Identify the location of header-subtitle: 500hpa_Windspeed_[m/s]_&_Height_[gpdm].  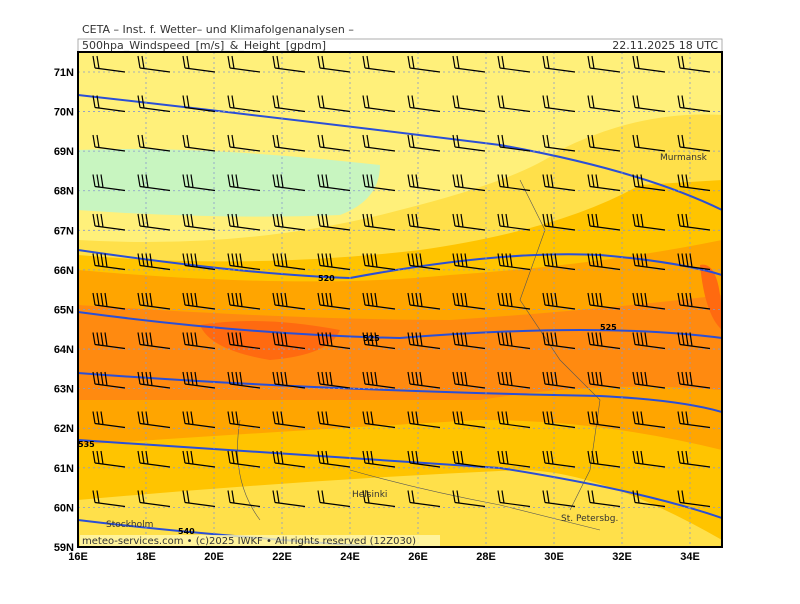
(204, 45).